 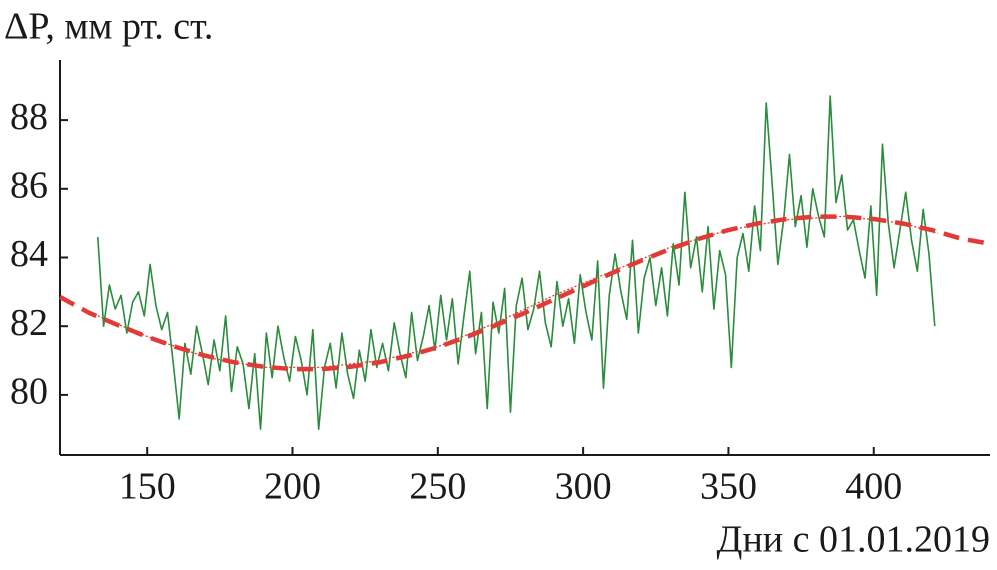 What do you see at coordinates (873, 487) in the screenshot?
I see `x-tick-label: 400` at bounding box center [873, 487].